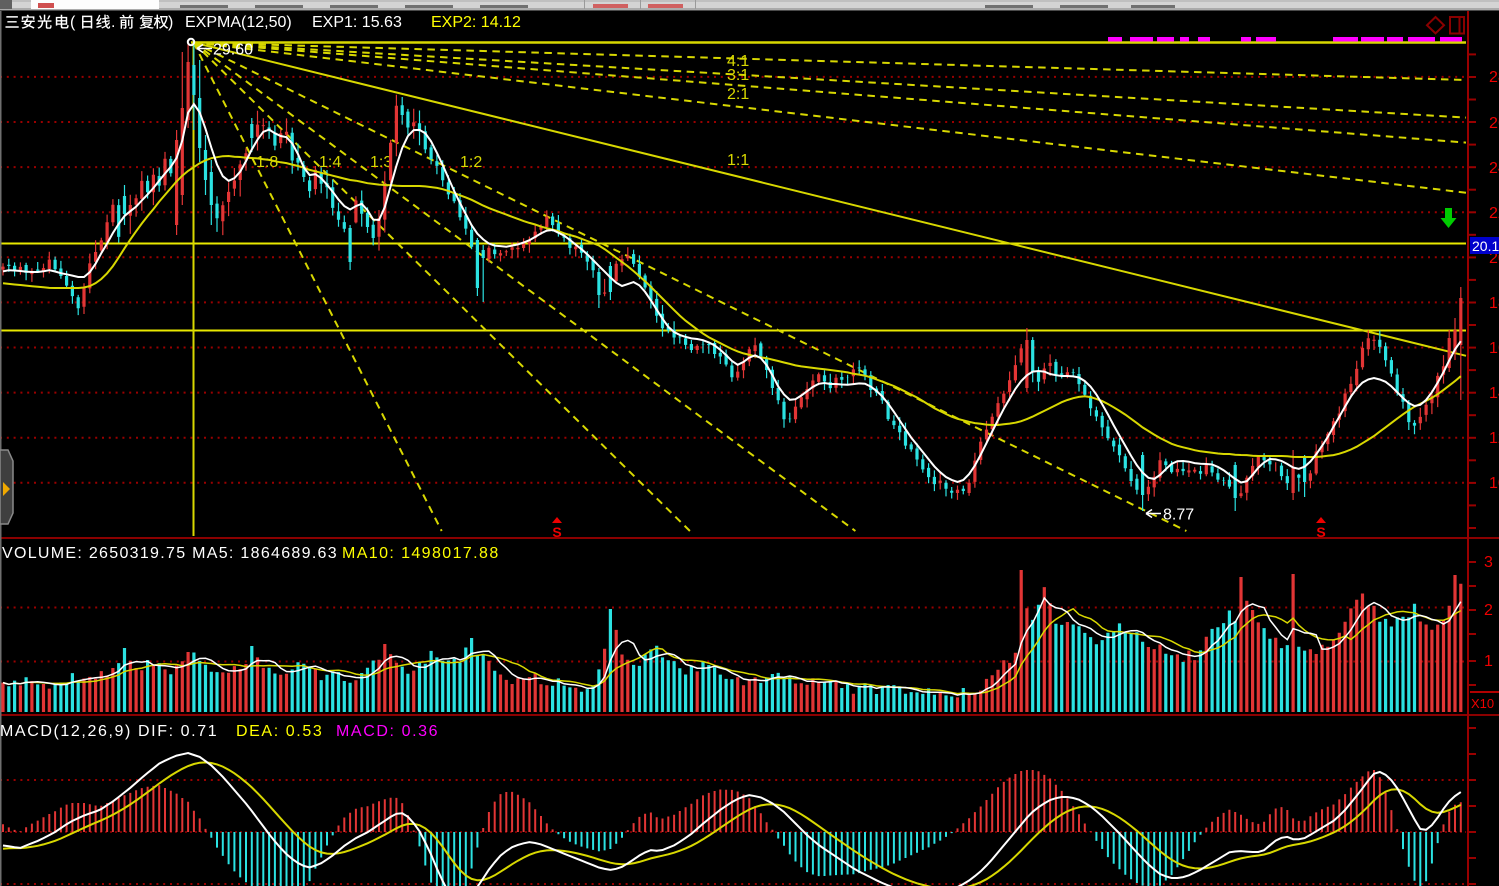 This screenshot has width=1499, height=886. I want to click on svg-text: 1:8, so click(267, 162).